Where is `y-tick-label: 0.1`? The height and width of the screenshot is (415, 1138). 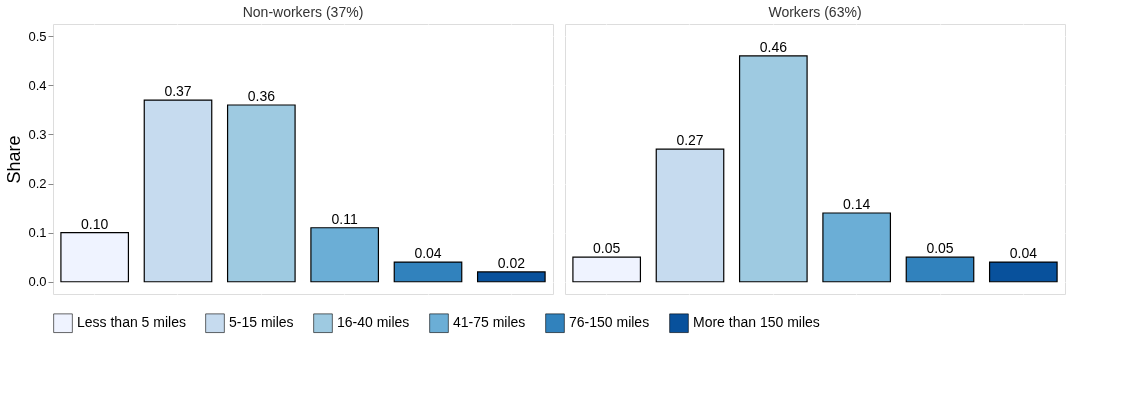 y-tick-label: 0.1 is located at coordinates (37, 233).